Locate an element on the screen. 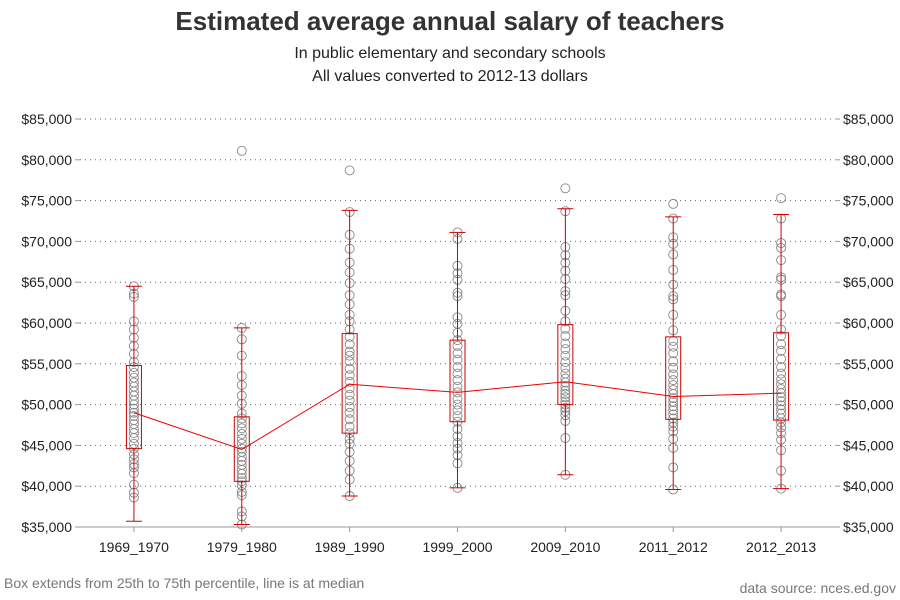 This screenshot has height=600, width=900. y-tick-label-left: $45,000 is located at coordinates (46, 445).